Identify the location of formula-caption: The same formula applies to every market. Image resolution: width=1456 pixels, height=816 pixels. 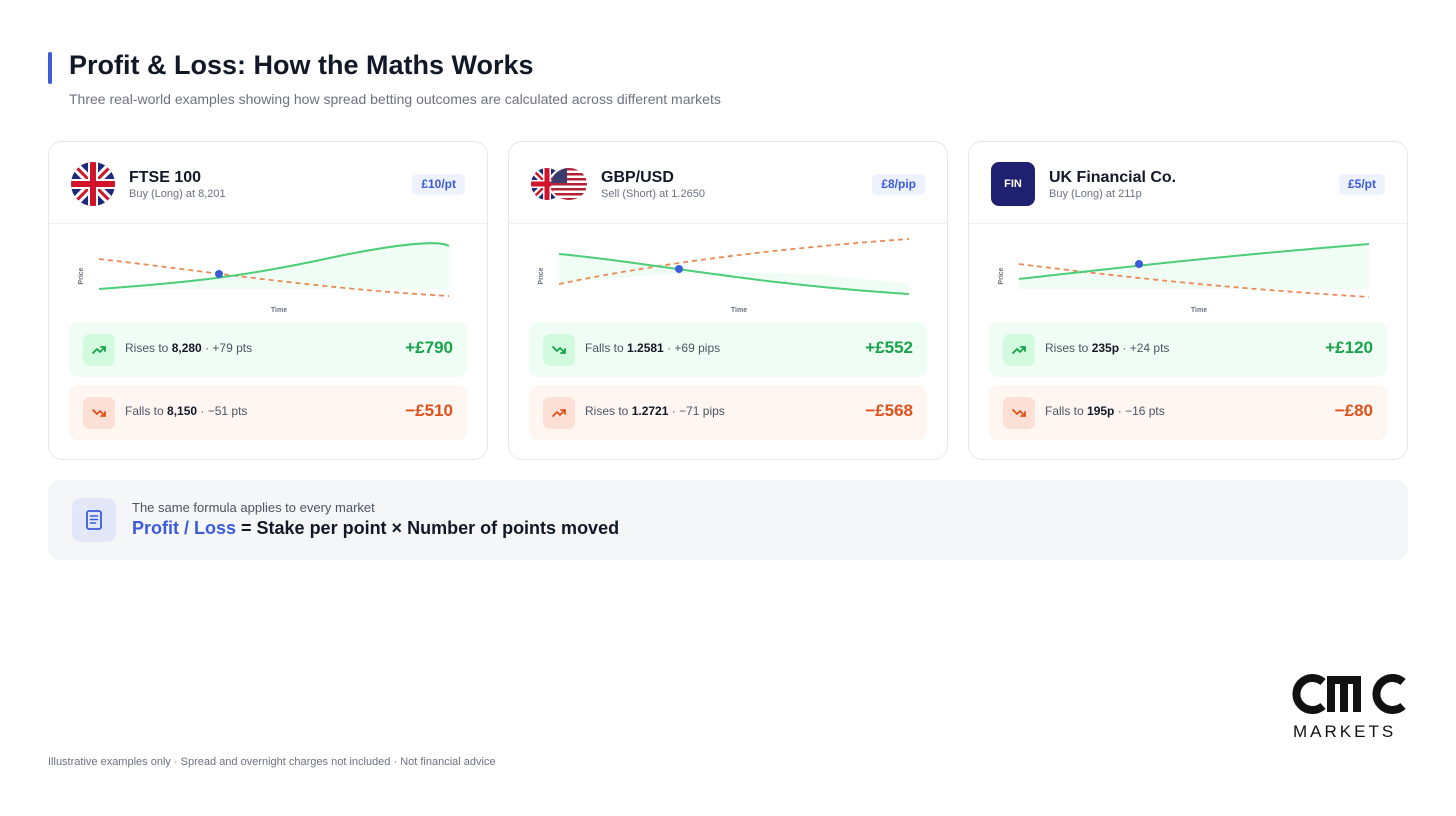
(253, 507).